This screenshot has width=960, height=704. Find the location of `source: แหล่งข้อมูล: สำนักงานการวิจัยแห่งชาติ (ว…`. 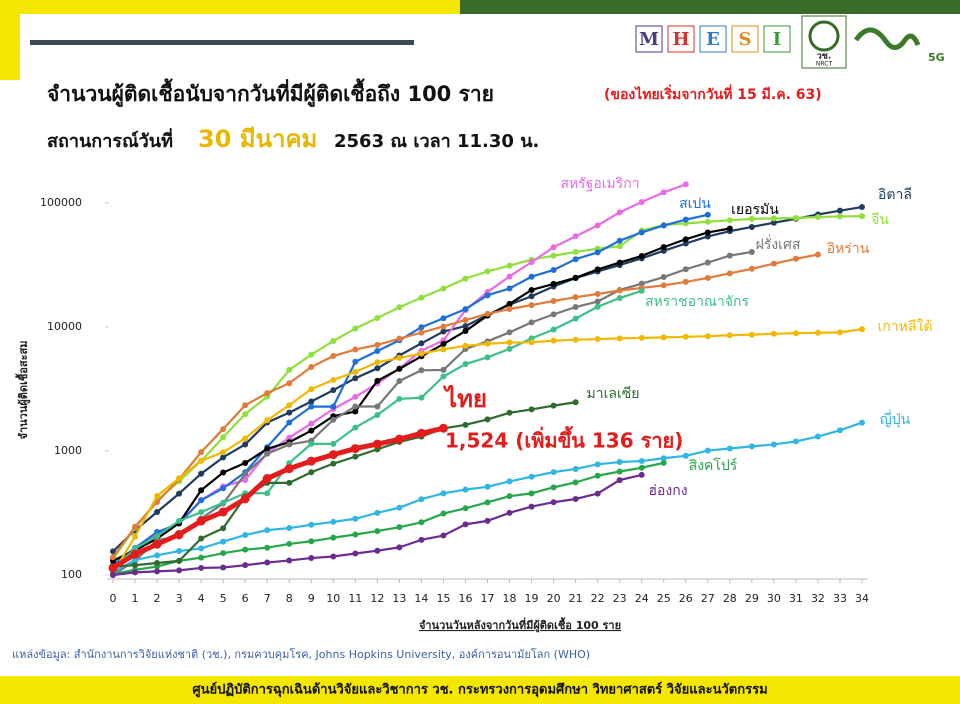

source: แหล่งข้อมูล: สำนักงานการวิจัยแห่งชาติ (ว… is located at coordinates (301, 654).